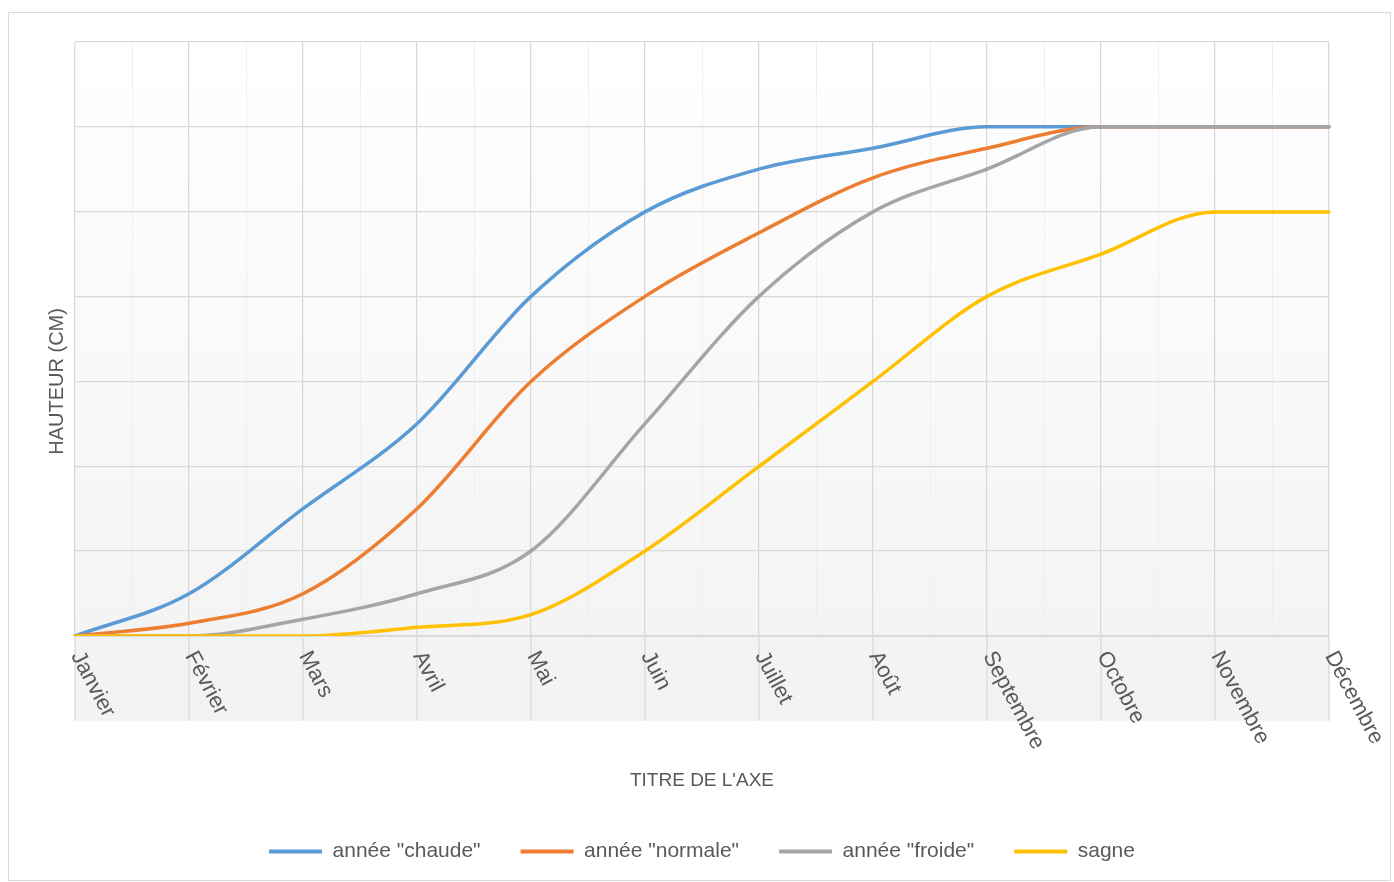 The height and width of the screenshot is (882, 1394). I want to click on y-axis-title: HAUTEUR (CM), so click(55, 381).